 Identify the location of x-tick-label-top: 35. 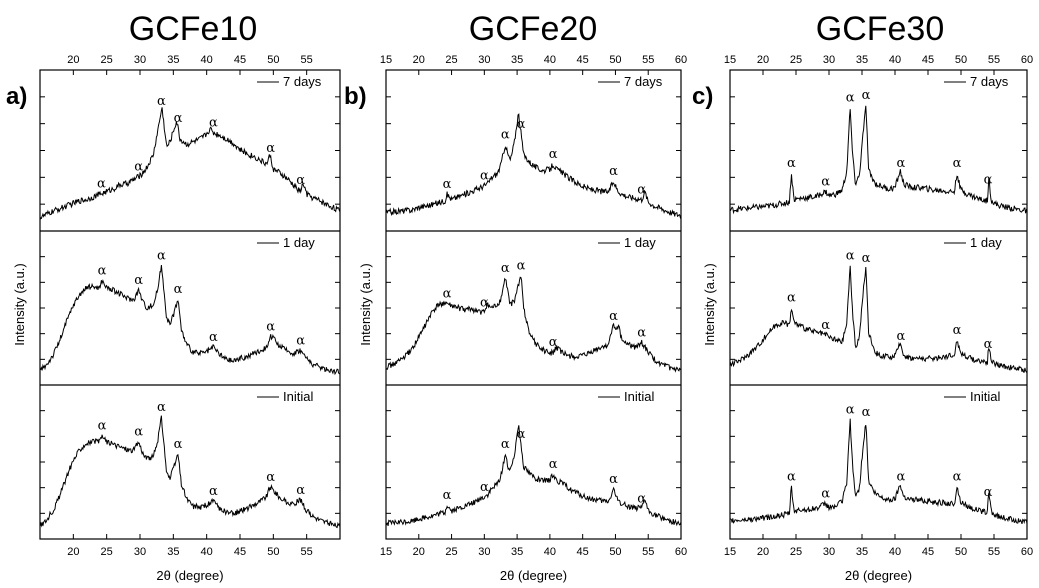
(173, 60).